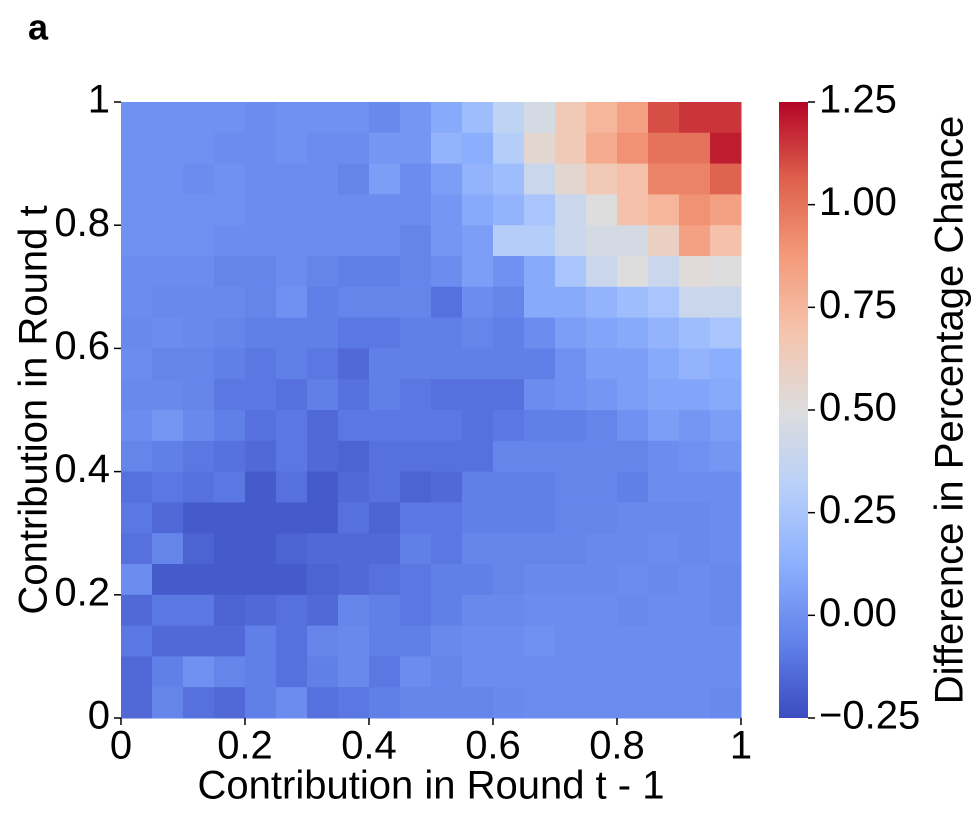 Image resolution: width=979 pixels, height=819 pixels. I want to click on x-tick-label: 0.8, so click(617, 746).